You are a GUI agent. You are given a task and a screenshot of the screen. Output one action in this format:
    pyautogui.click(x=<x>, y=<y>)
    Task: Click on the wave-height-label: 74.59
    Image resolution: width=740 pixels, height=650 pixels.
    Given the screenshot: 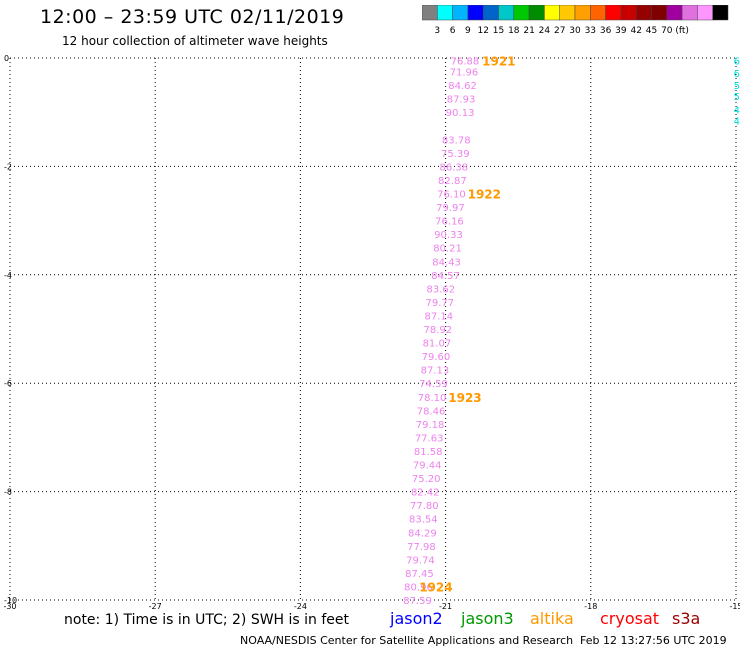 What is the action you would take?
    pyautogui.click(x=433, y=384)
    